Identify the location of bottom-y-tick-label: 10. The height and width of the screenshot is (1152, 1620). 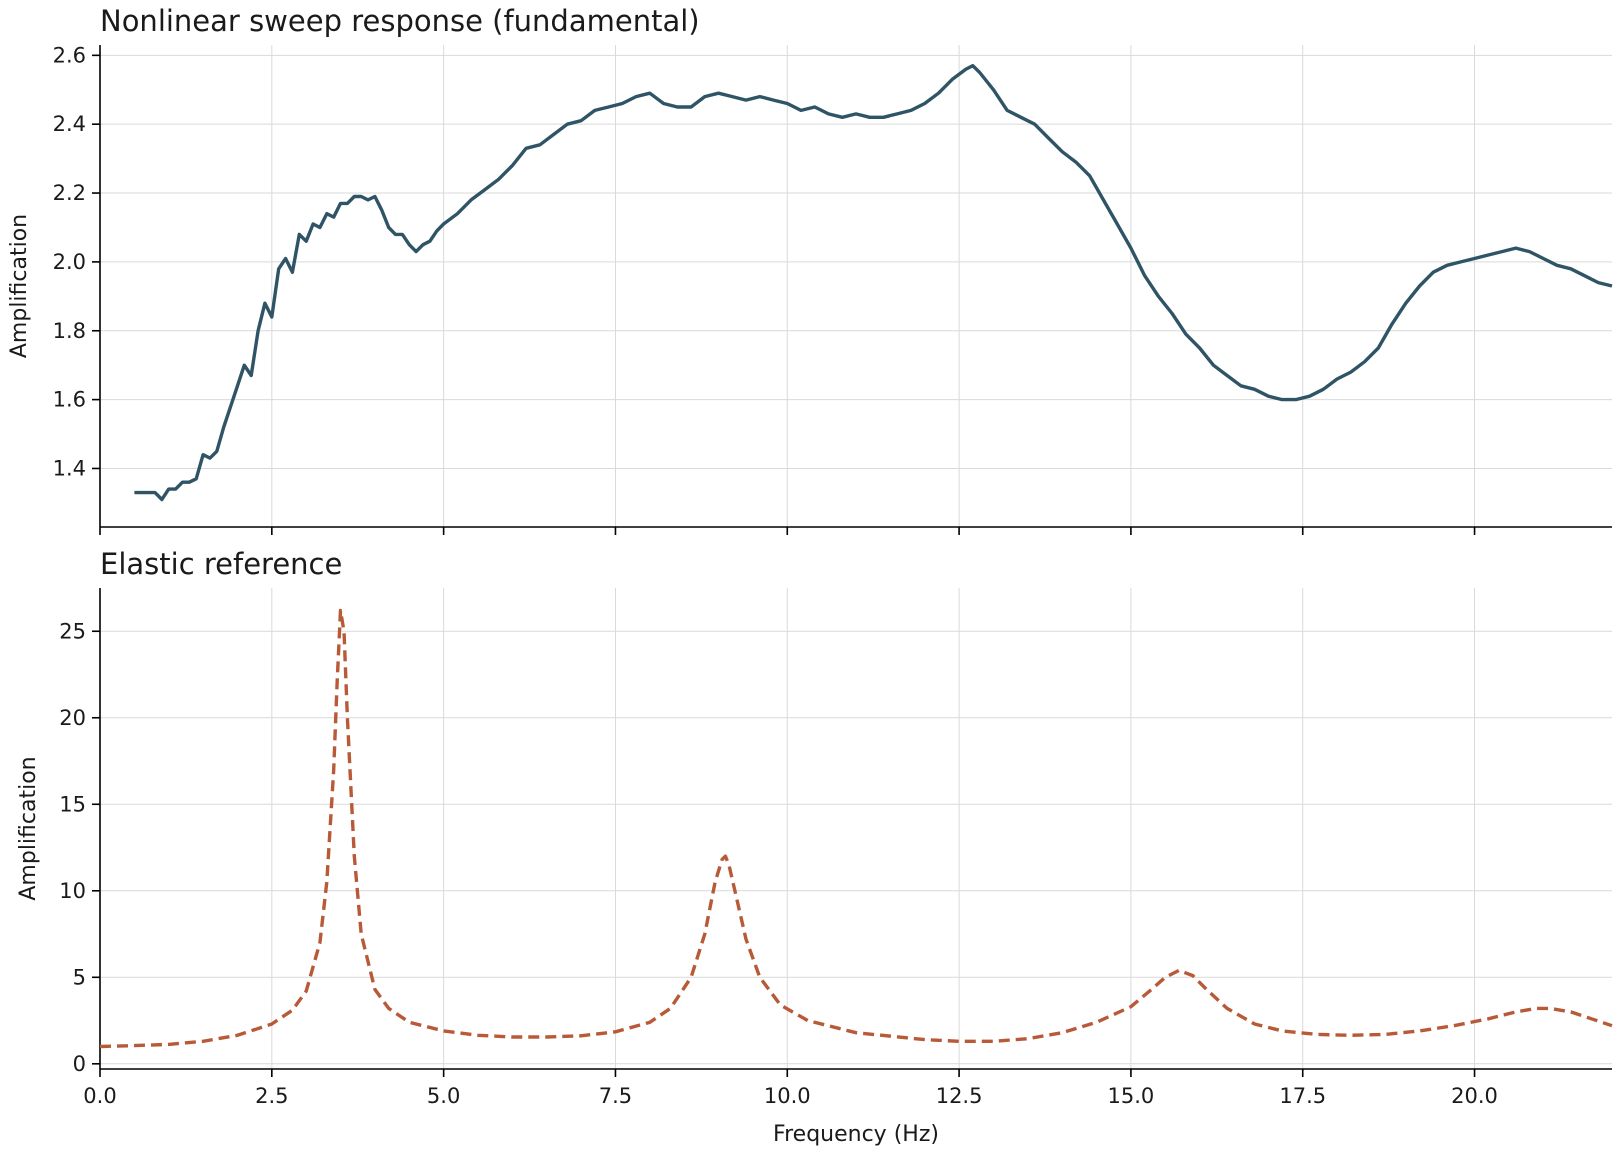
(72, 891).